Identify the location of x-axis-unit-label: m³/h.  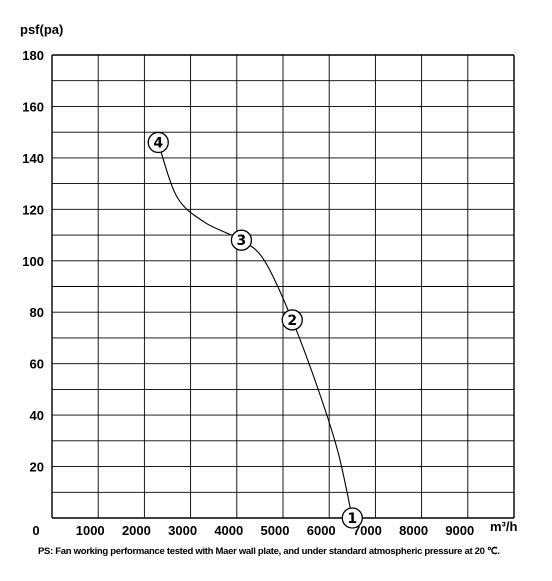
(504, 526).